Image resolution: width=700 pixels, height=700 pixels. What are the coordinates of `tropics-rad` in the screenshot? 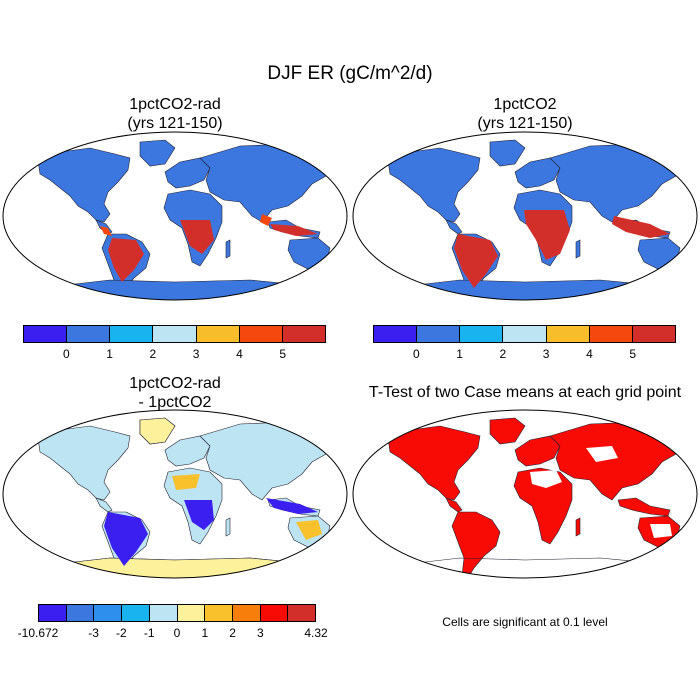 It's located at (213, 251).